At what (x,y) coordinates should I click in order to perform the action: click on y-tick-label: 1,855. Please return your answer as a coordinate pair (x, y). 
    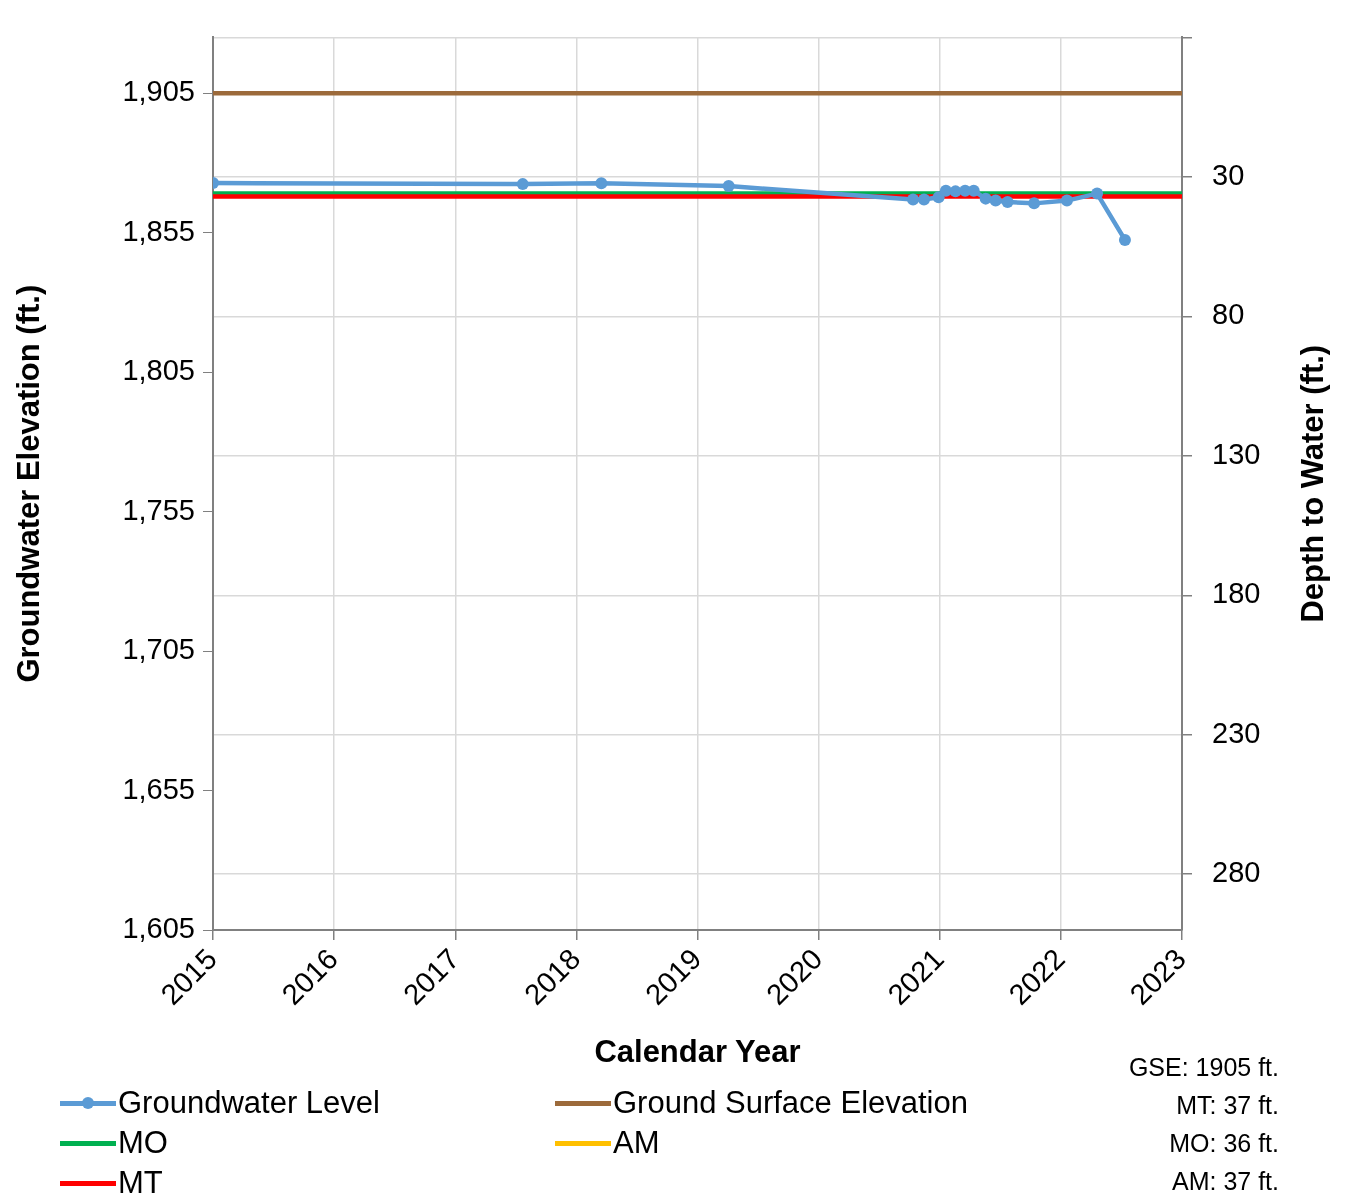
    Looking at the image, I should click on (158, 230).